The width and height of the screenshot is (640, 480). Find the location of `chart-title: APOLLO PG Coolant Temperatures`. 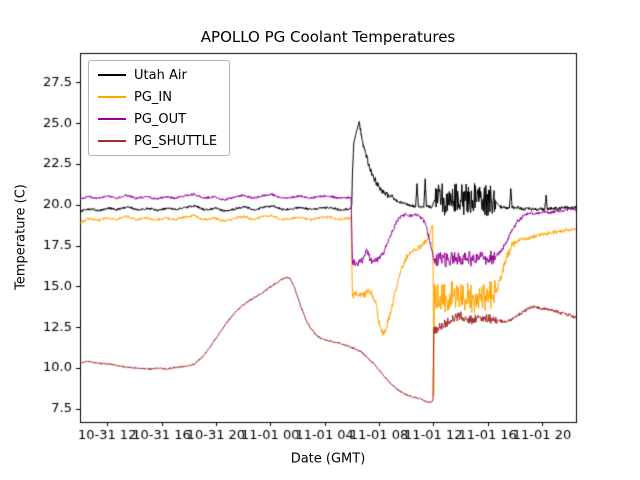

chart-title: APOLLO PG Coolant Temperatures is located at coordinates (328, 37).